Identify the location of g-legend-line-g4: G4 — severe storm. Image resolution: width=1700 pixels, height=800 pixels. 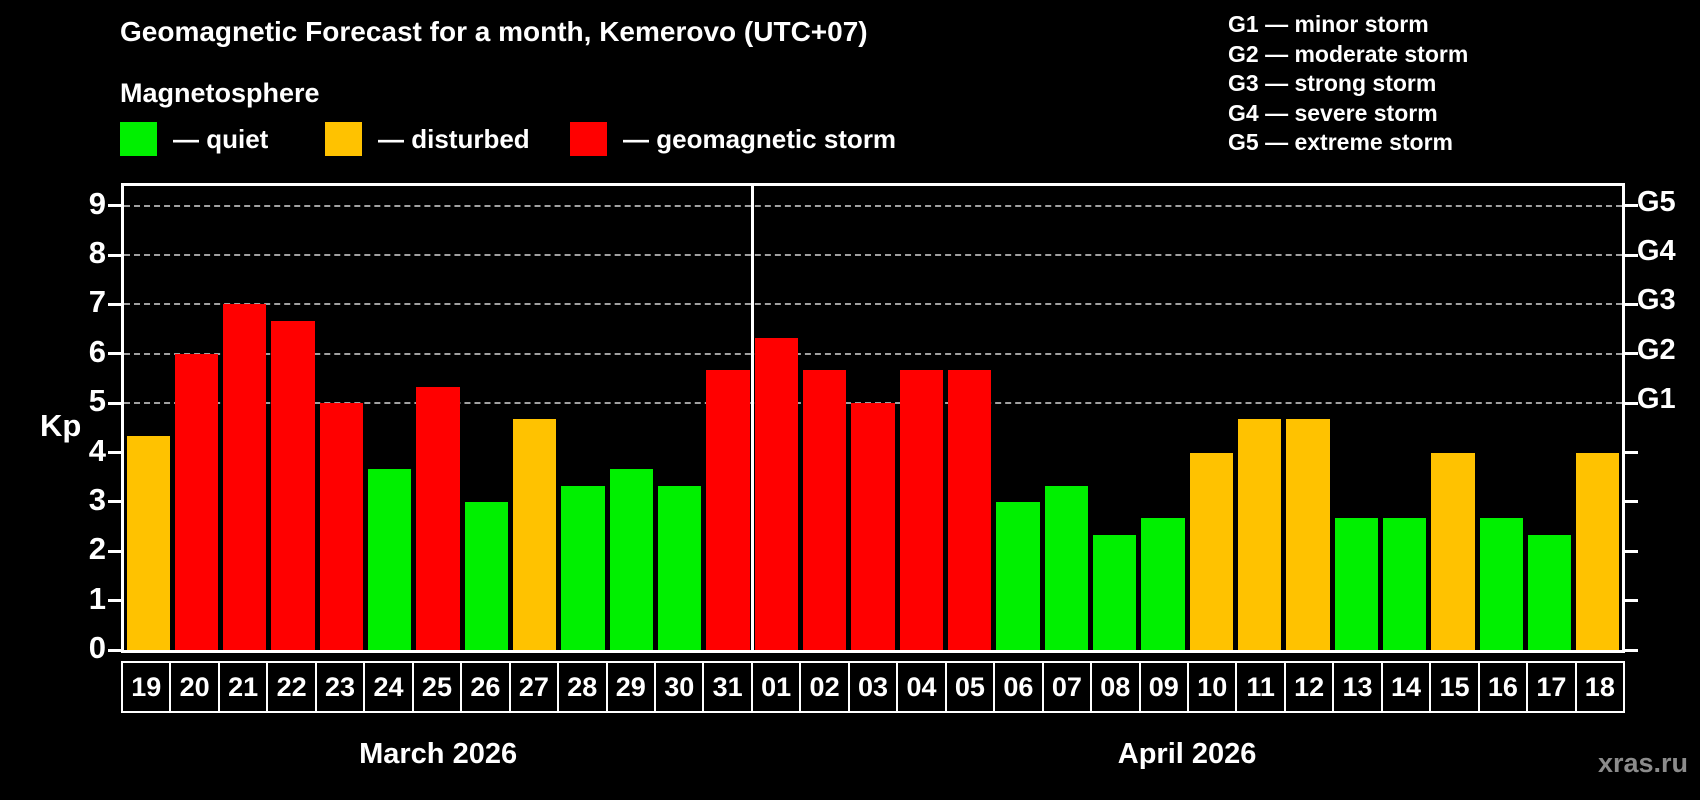
(1333, 112).